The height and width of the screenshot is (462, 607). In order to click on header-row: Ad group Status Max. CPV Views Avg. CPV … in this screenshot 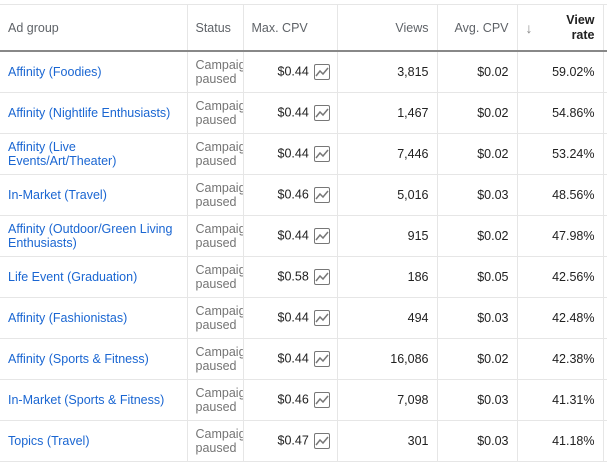, I will do `click(303, 28)`.